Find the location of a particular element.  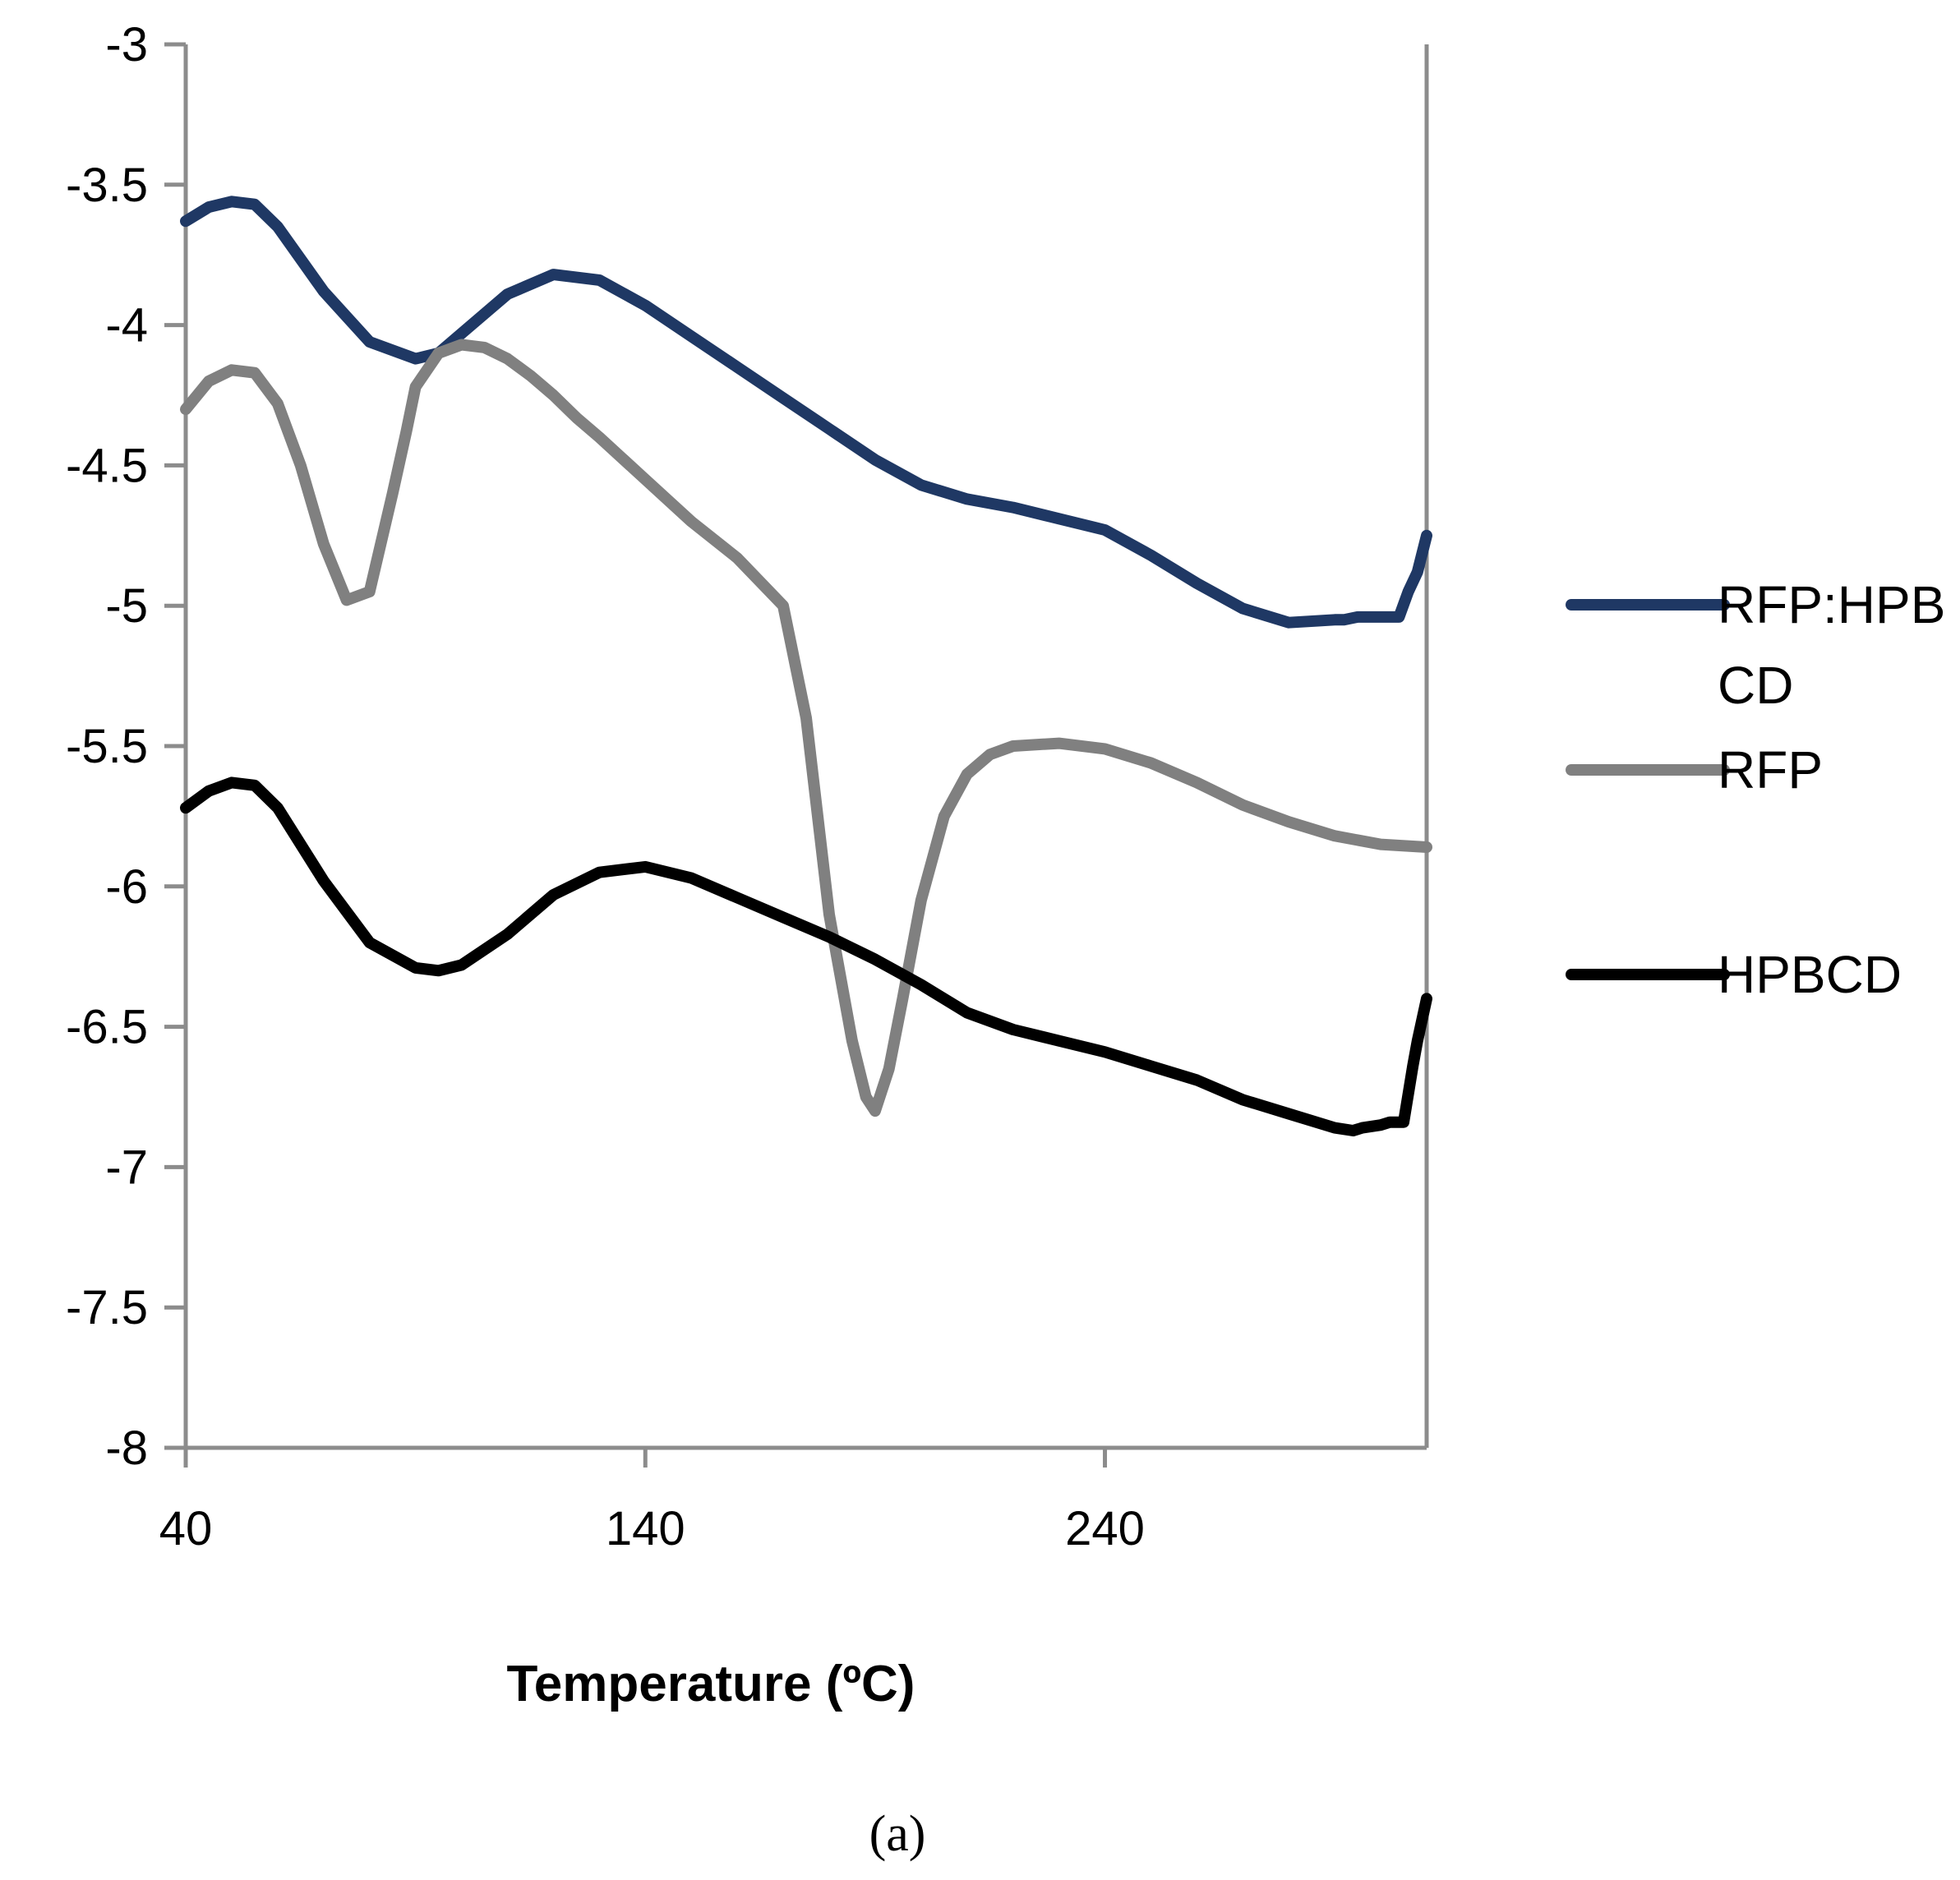

y-tick-label: -5.5 is located at coordinates (107, 746).